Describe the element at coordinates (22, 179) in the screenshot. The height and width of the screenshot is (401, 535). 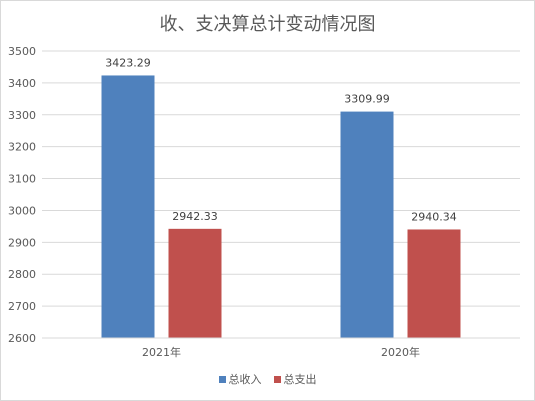
I see `y-tick-label: 3100` at that location.